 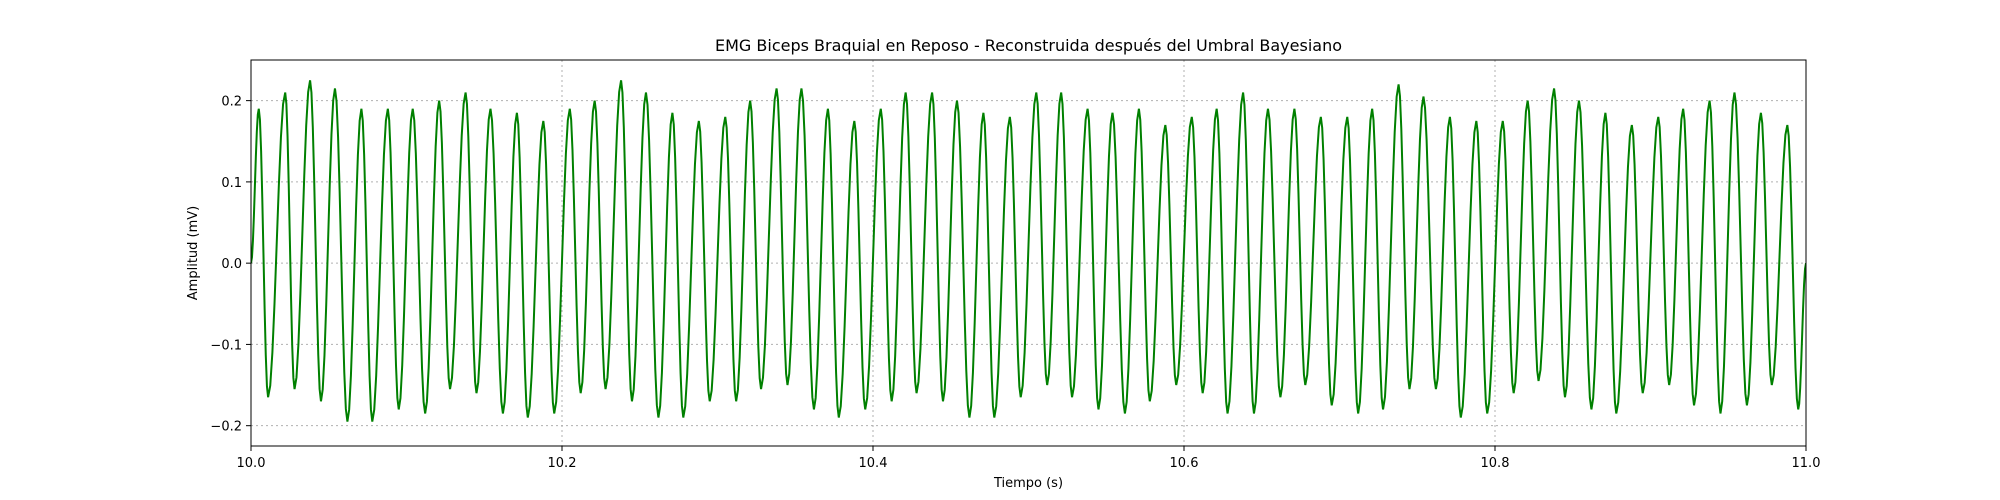 What do you see at coordinates (1495, 463) in the screenshot?
I see `x-tick-label: 10.8` at bounding box center [1495, 463].